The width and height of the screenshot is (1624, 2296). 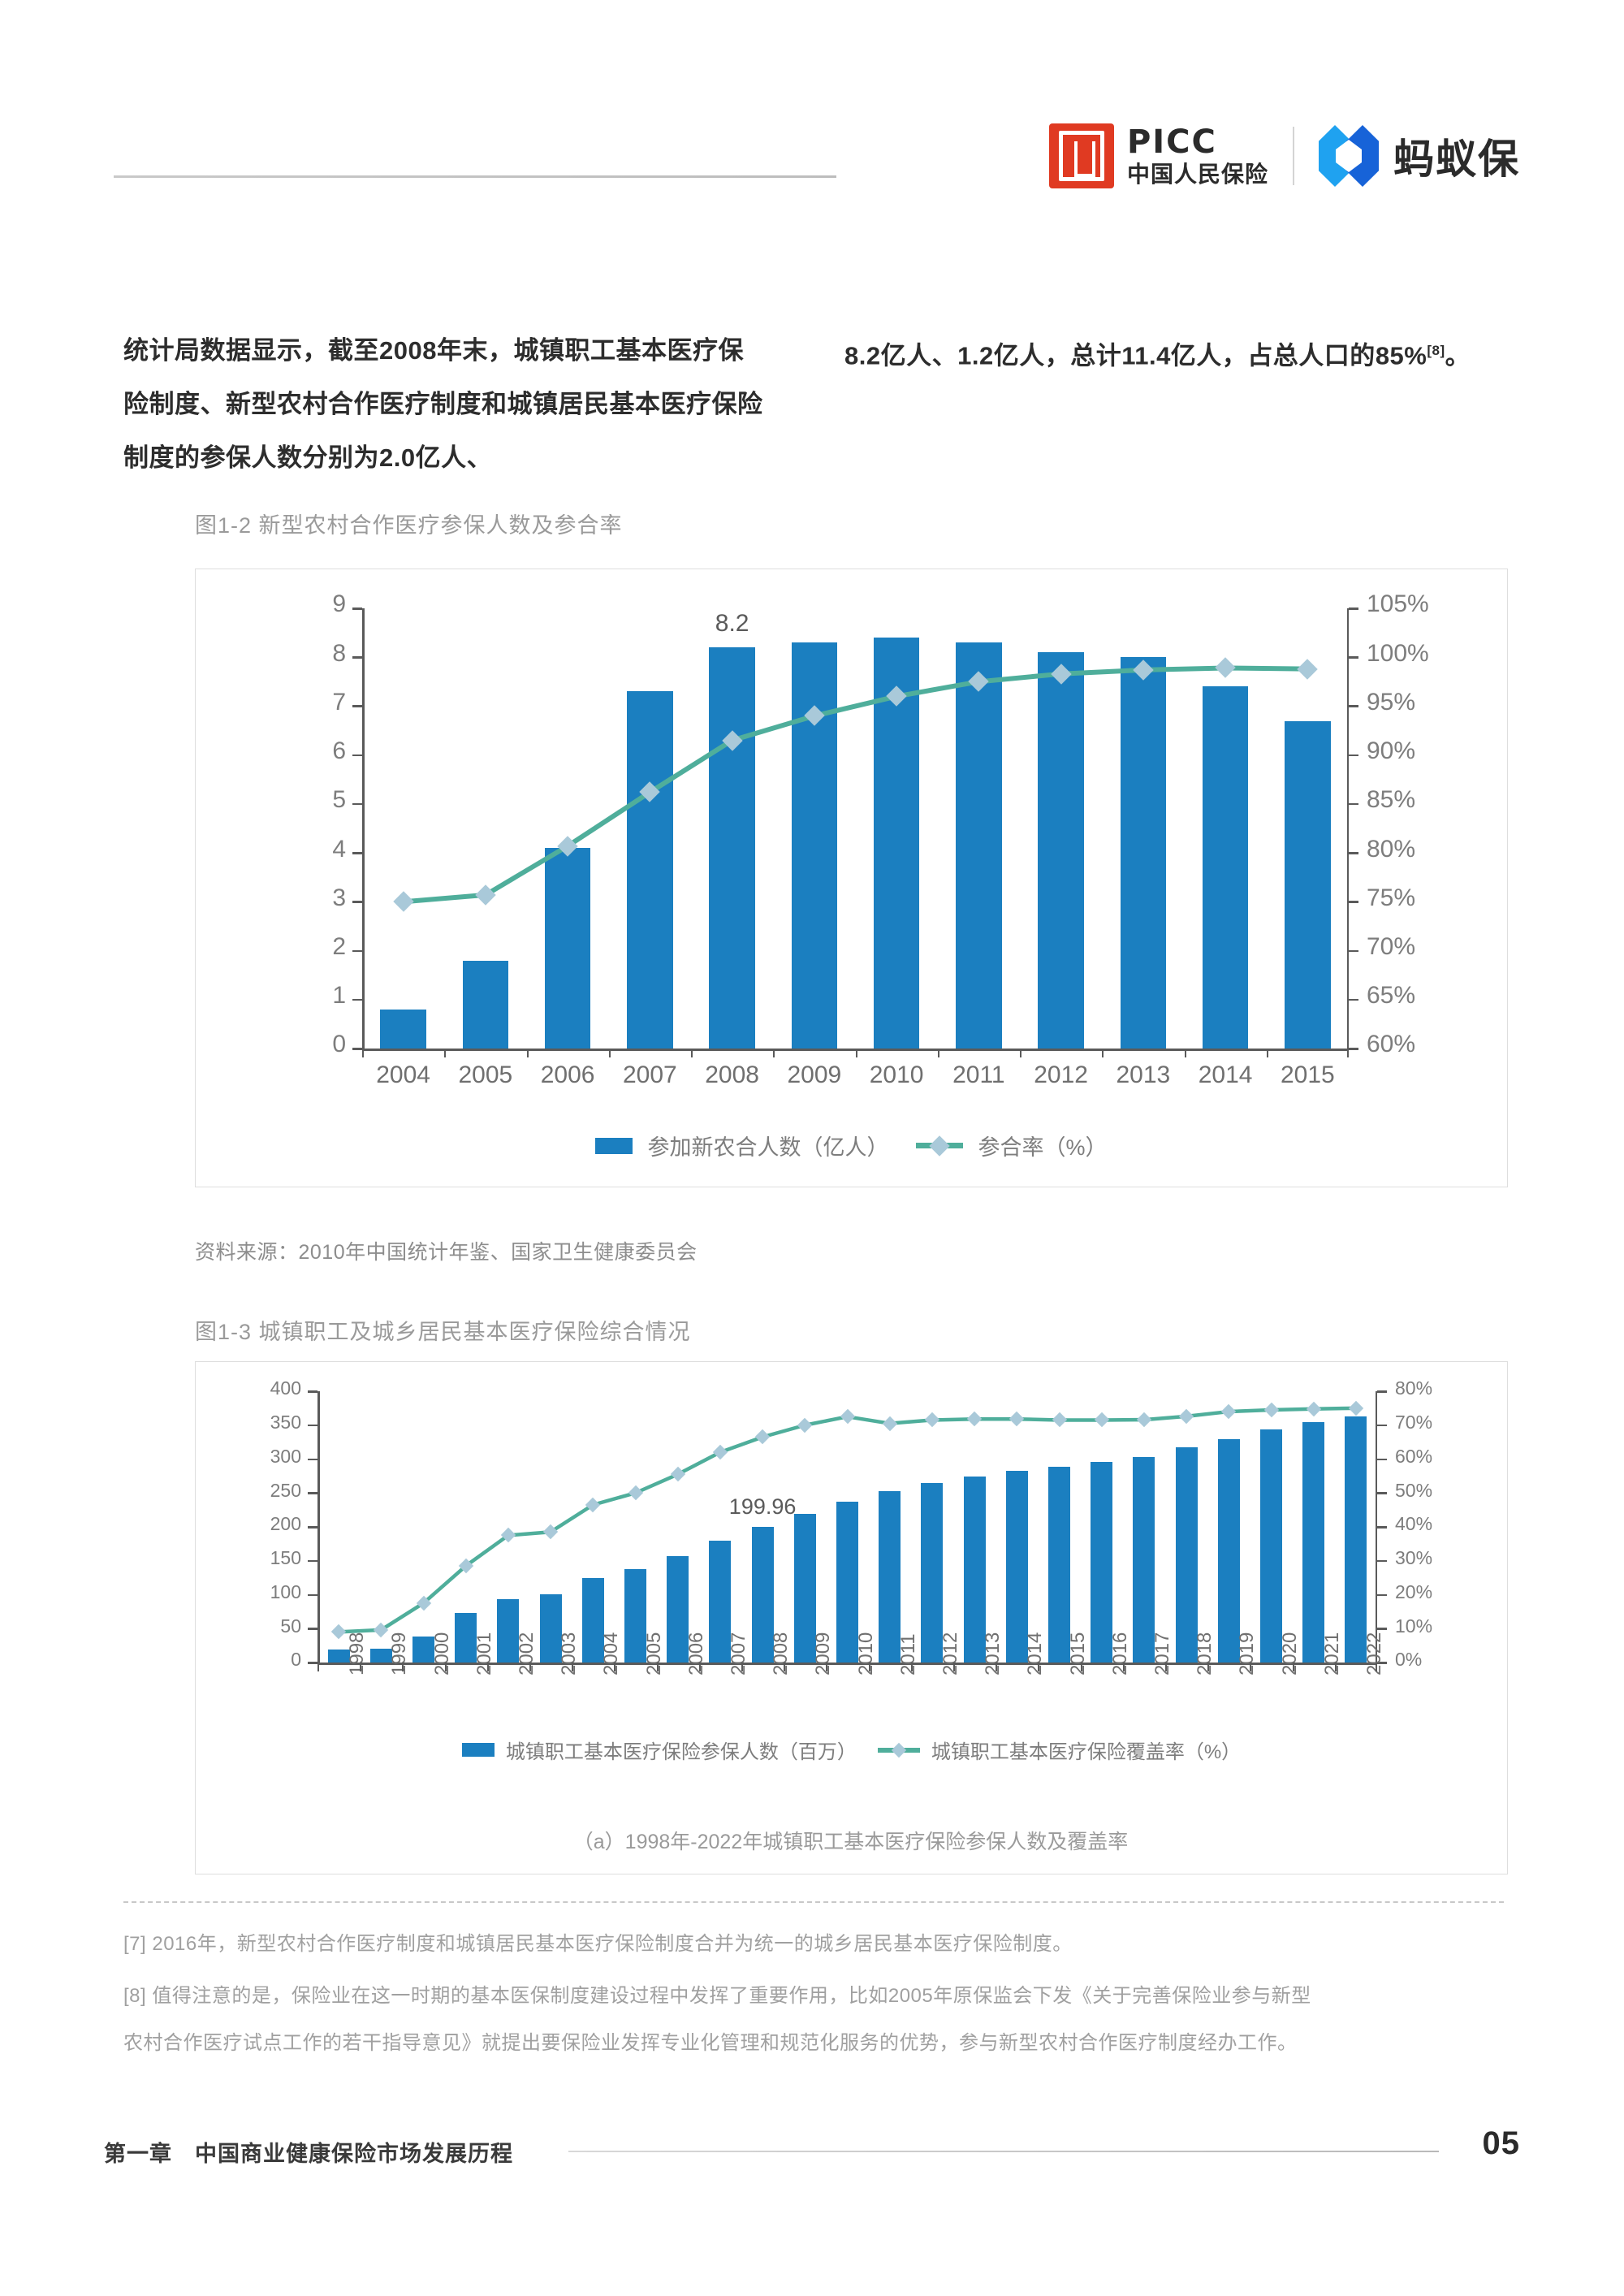 I want to click on legend-item-line: 城镇职工基本医疗保险覆盖率（%）, so click(x=1060, y=1750).